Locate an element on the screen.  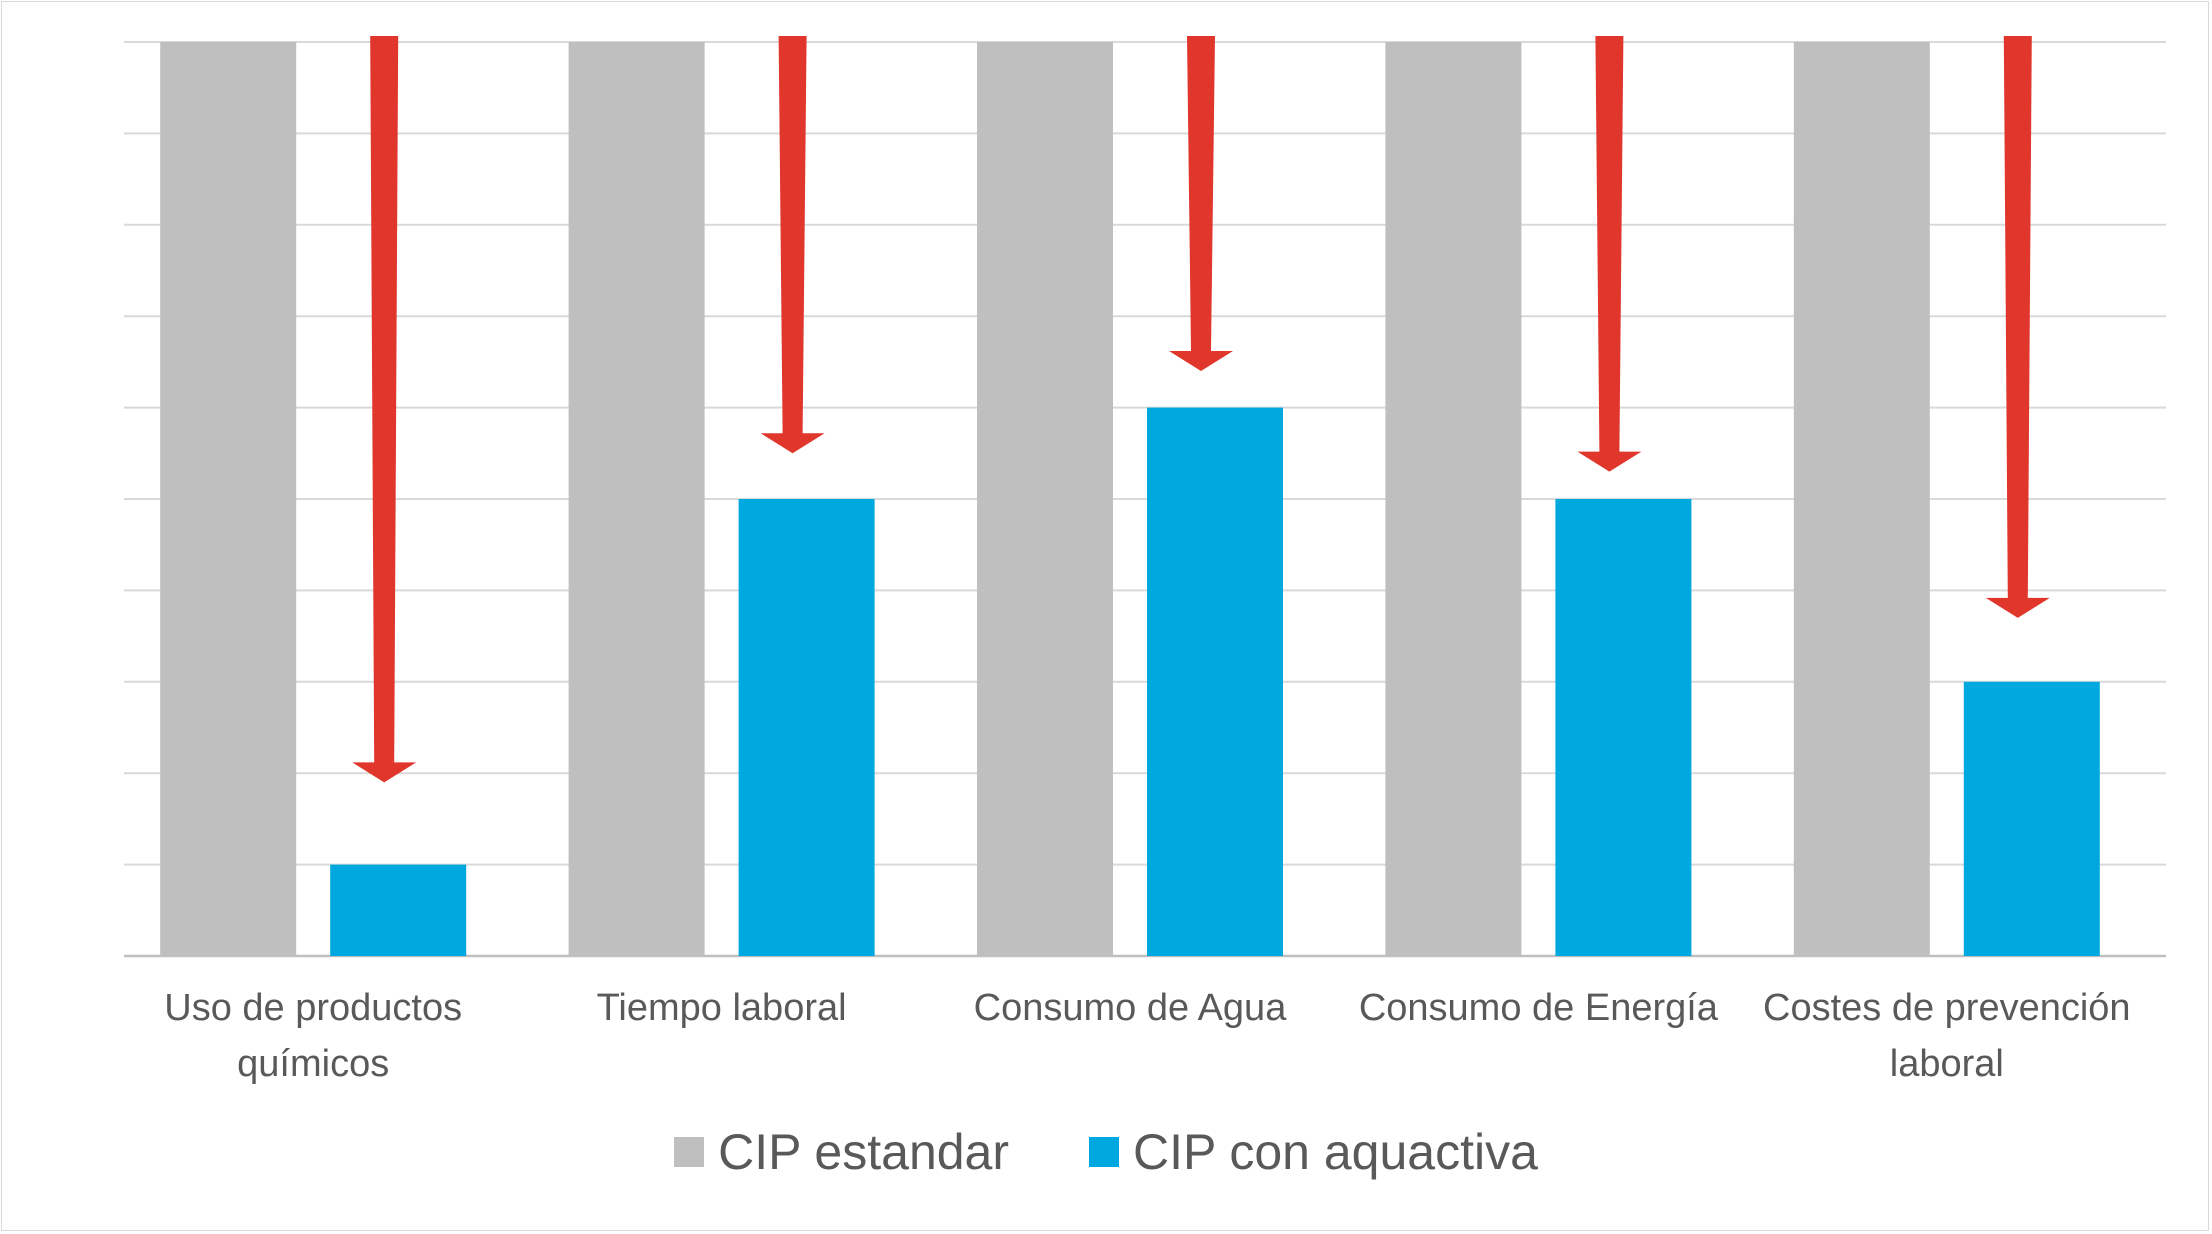
legend-label: CIP estandar is located at coordinates (864, 1152).